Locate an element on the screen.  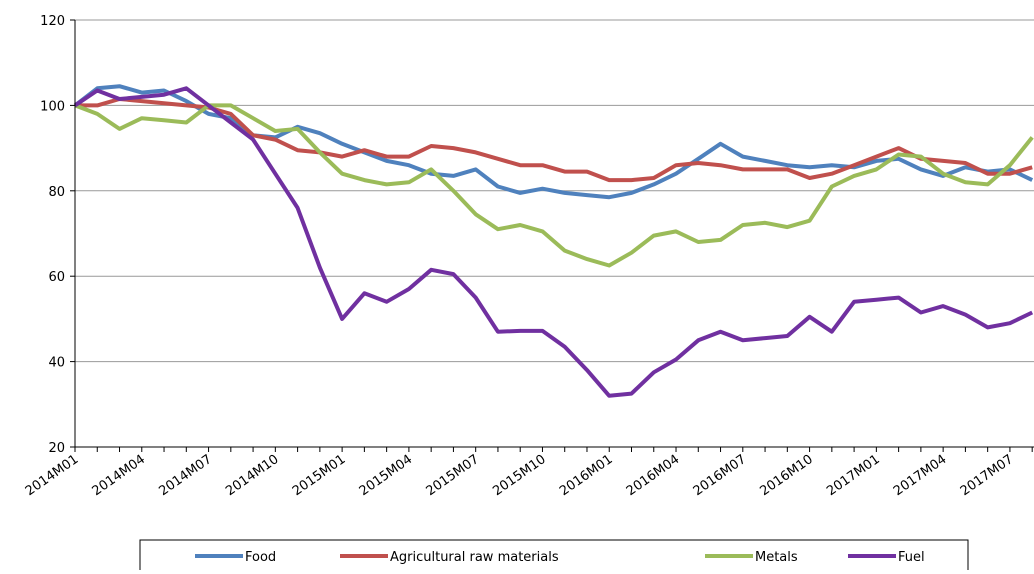
x-tick-label: 2014M01 is located at coordinates (52, 475).